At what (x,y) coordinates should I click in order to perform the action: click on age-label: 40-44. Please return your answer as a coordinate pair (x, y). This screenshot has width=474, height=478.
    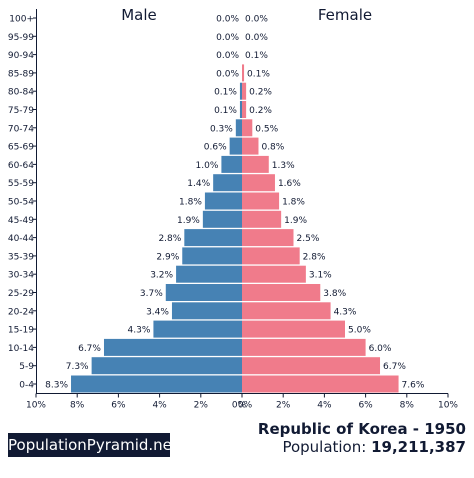
    Looking at the image, I should click on (21, 239).